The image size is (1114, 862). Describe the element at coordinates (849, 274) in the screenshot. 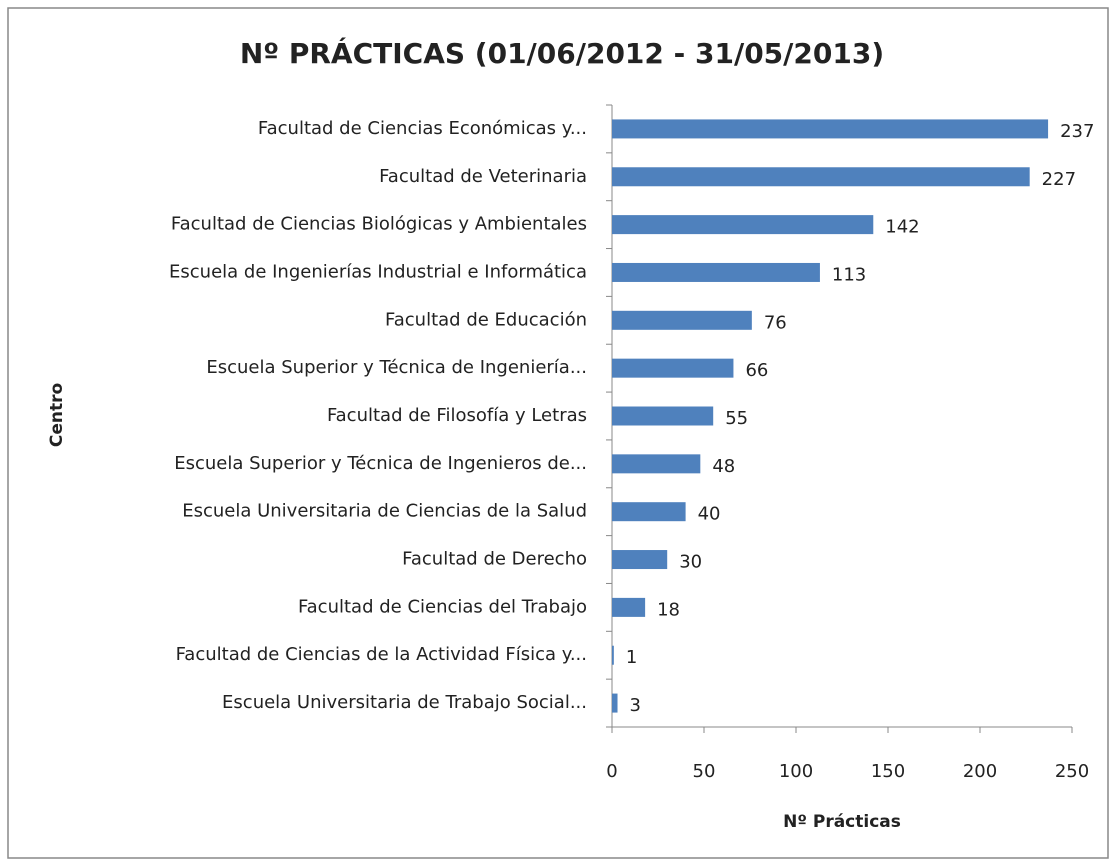

I see `data-label: 113` at that location.